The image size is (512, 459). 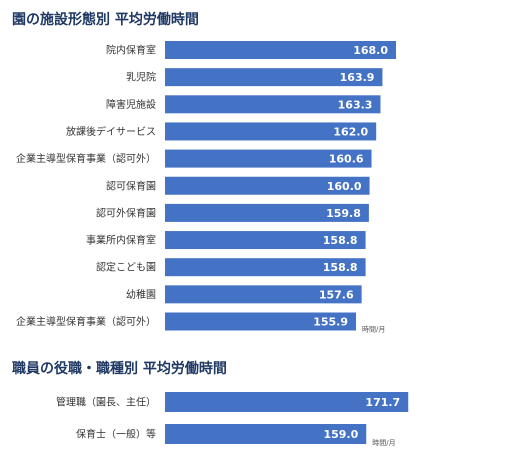 What do you see at coordinates (106, 402) in the screenshot?
I see `category-label: 管理職（園長、主任）` at bounding box center [106, 402].